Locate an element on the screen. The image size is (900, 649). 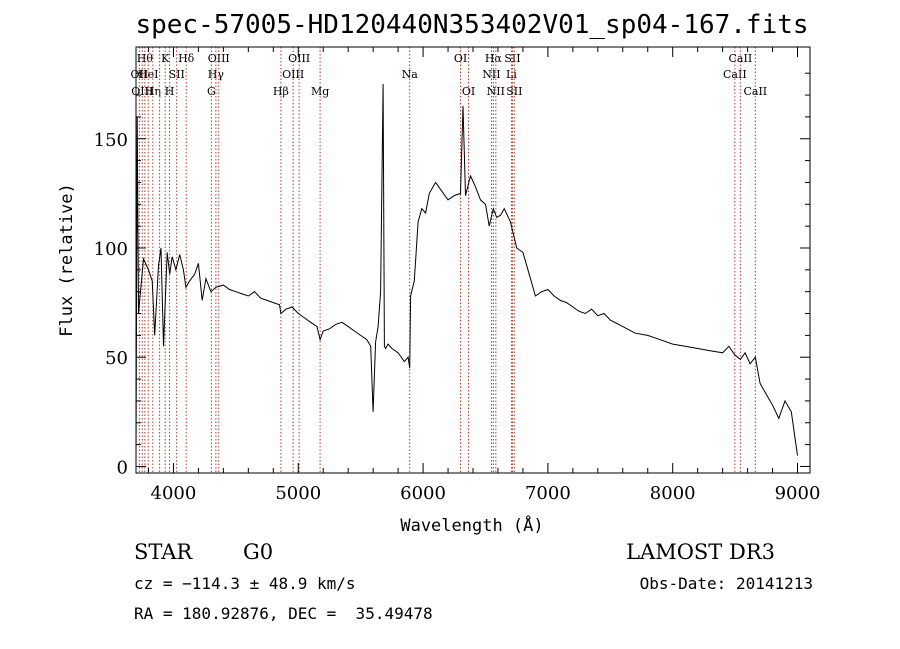
line-marker-label: Mg is located at coordinates (320, 91).